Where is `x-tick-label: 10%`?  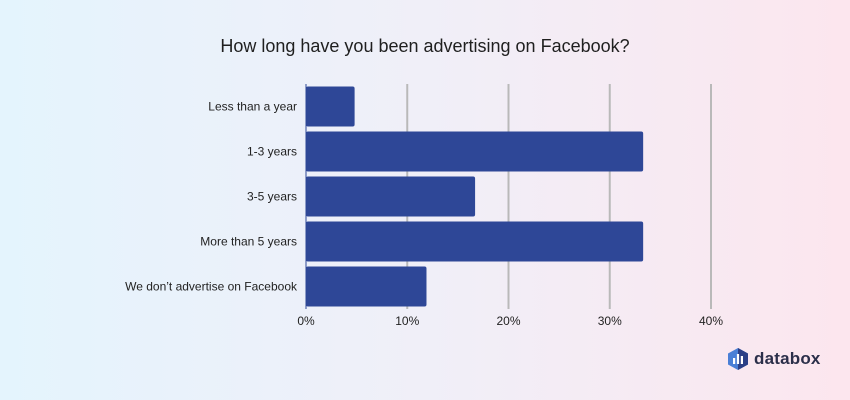
x-tick-label: 10% is located at coordinates (407, 321).